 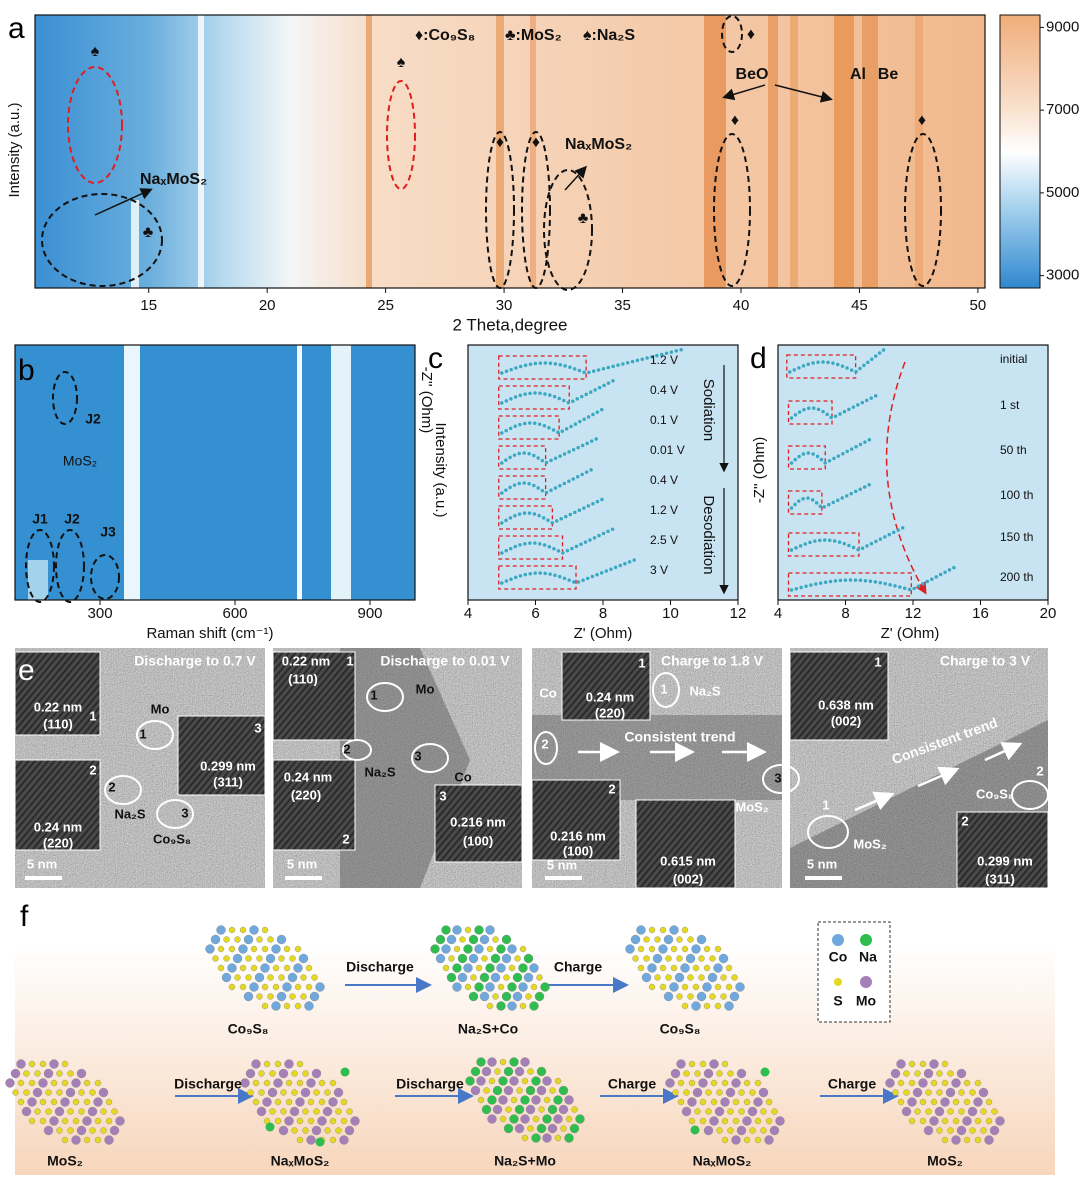 I want to click on crystal-structure, so click(x=525, y=1100).